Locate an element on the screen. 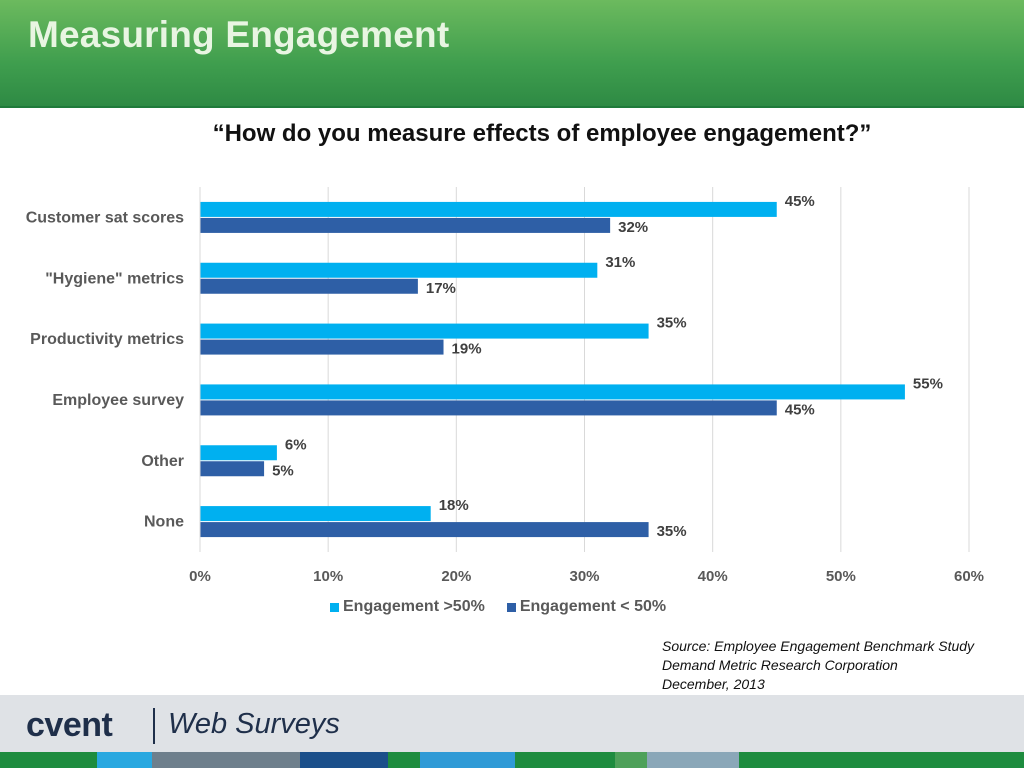  x-tick-label: 10% is located at coordinates (328, 576).